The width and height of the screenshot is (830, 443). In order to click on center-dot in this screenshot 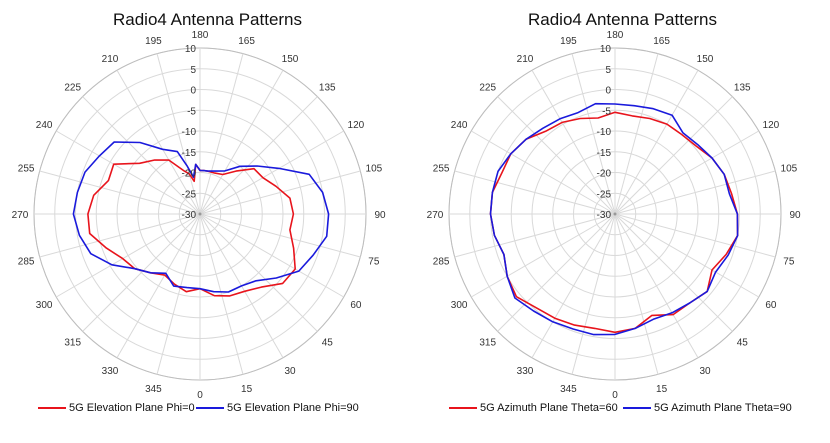, I will do `click(615, 214)`.